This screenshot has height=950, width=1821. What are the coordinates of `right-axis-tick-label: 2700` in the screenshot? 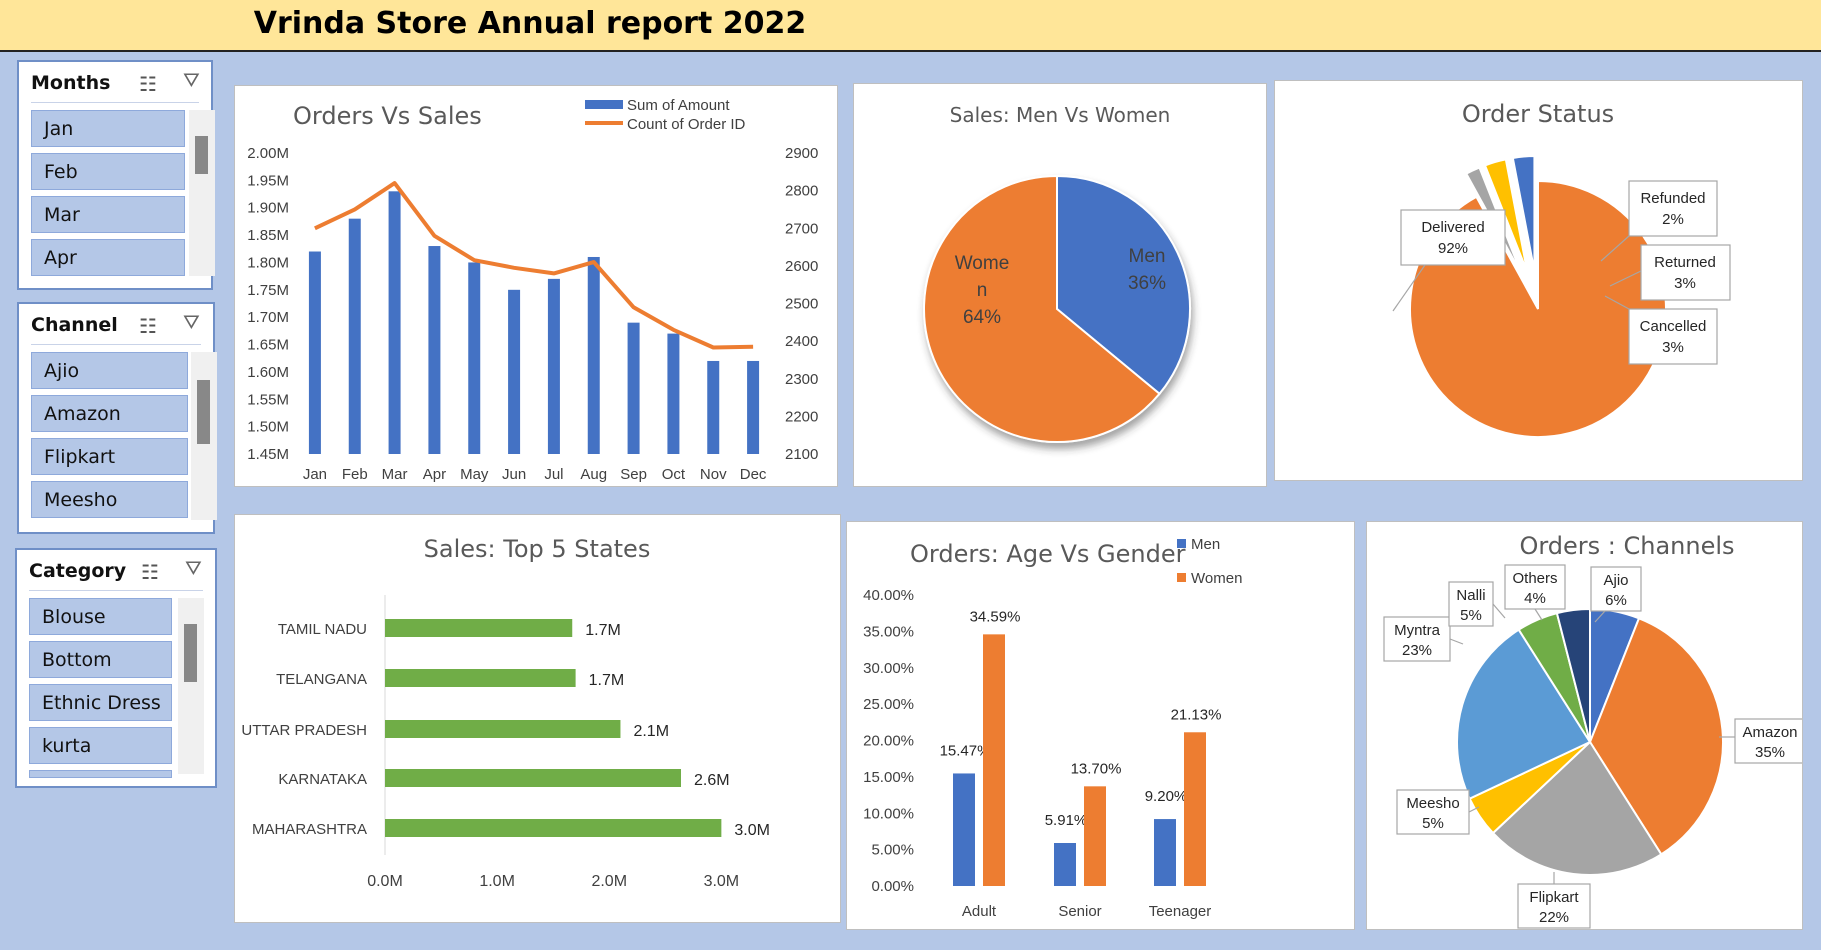 It's located at (801, 228).